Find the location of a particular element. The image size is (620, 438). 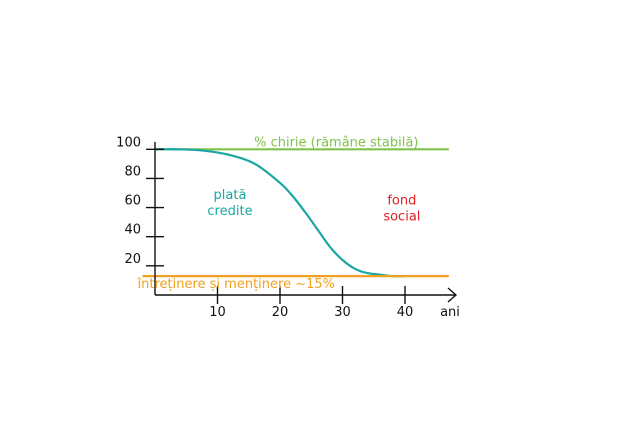

annotation-maintenance-line-1: întreținere și menținere ~15% is located at coordinates (236, 284).